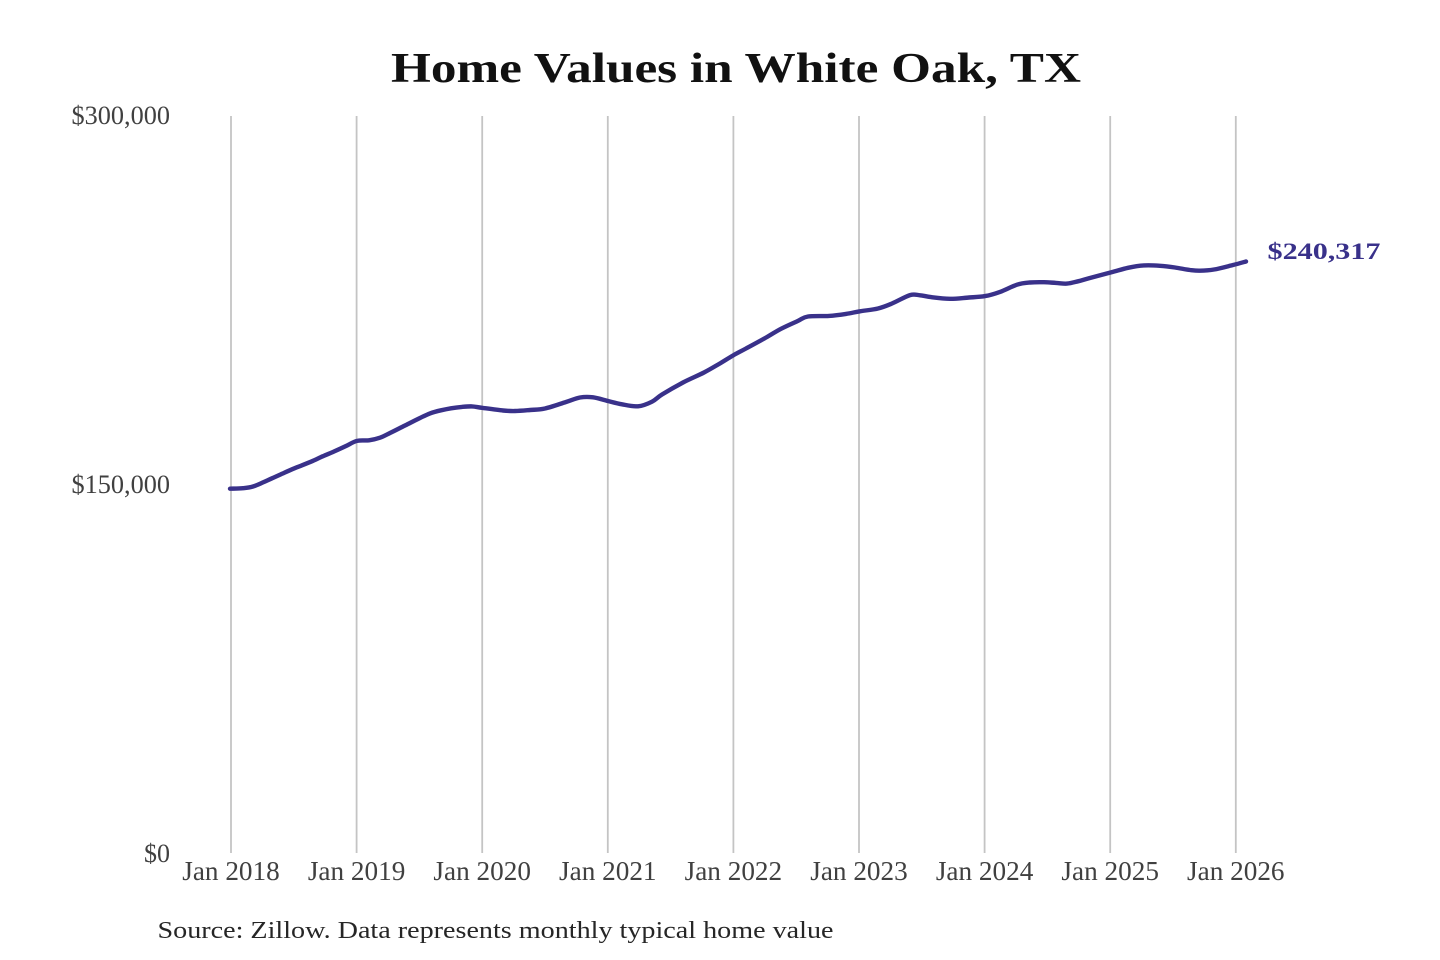 The image size is (1440, 960). Describe the element at coordinates (1324, 252) in the screenshot. I see `svg-text: $240,317` at that location.